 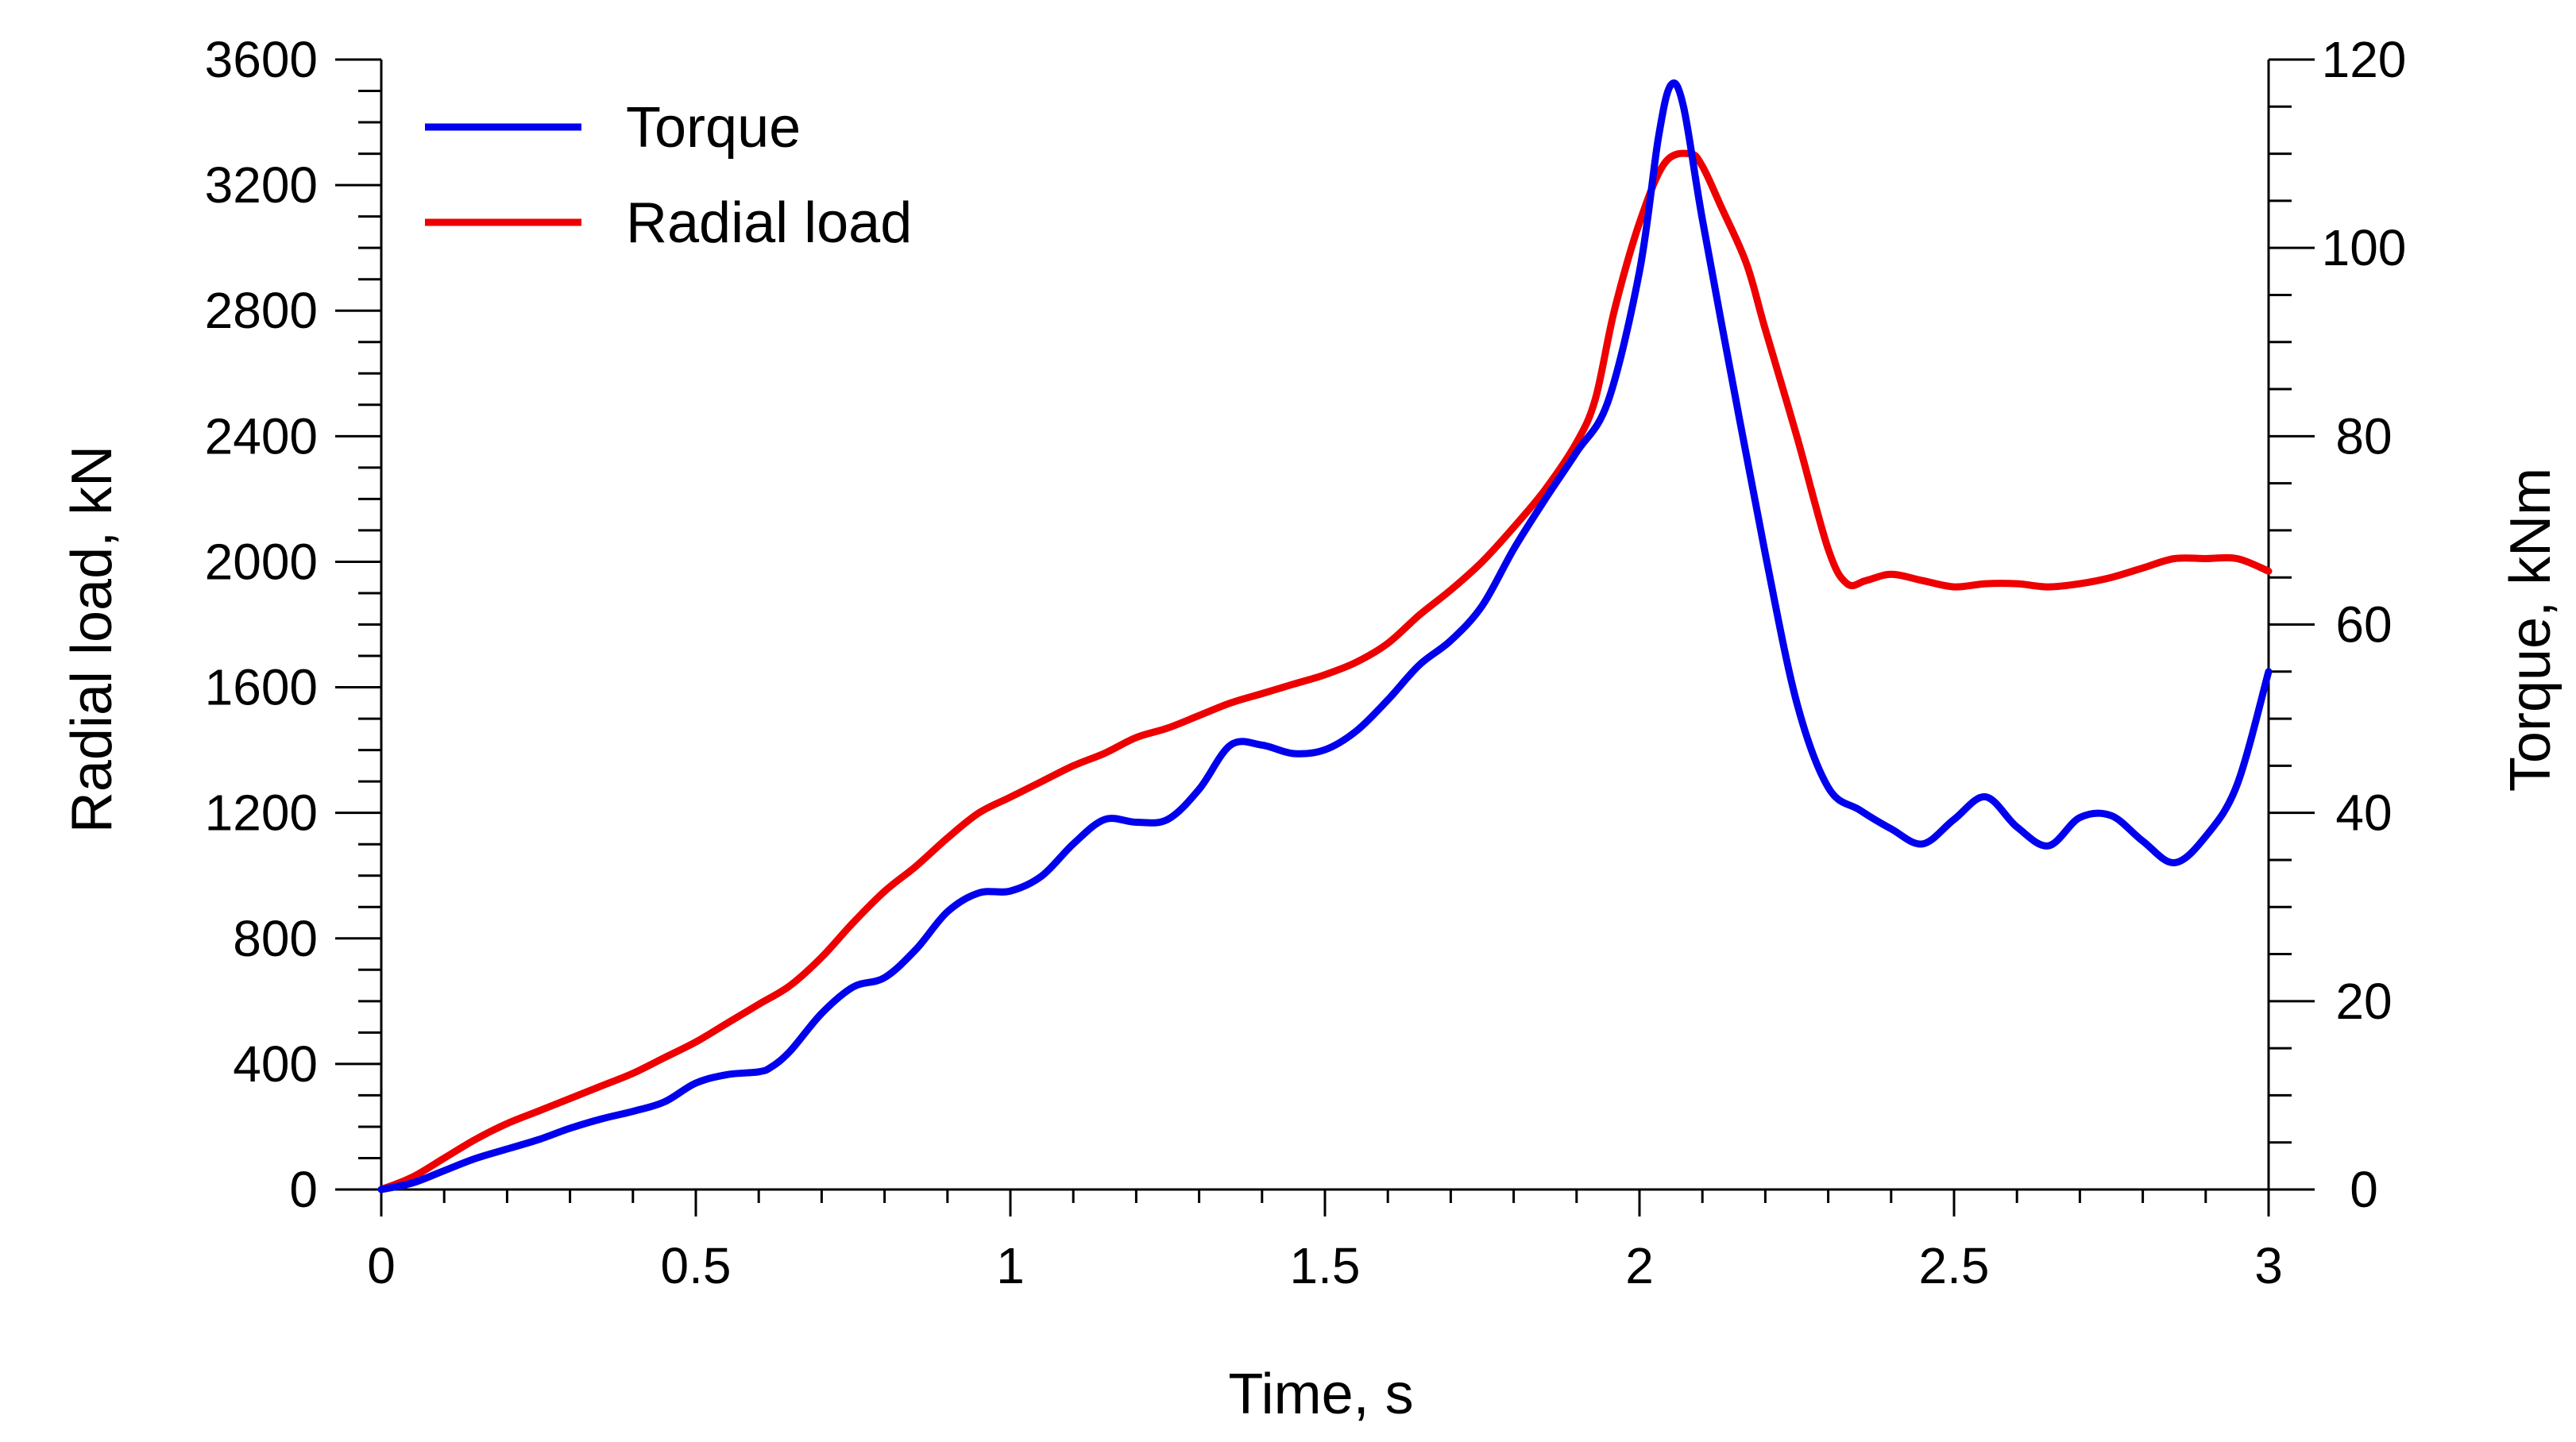 I want to click on legend: Torque Radial load, so click(x=668, y=176).